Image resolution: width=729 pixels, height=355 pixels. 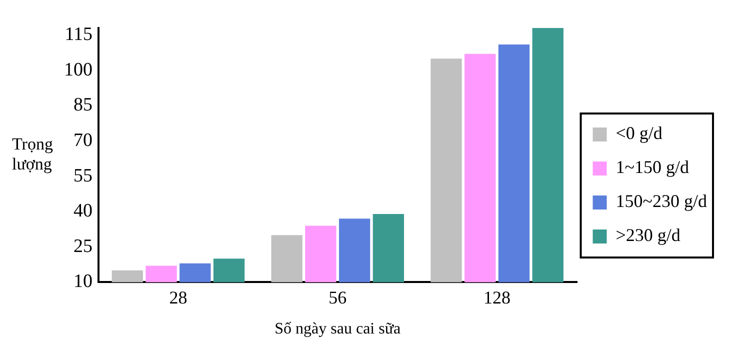 I want to click on x-tick-label: 28, so click(x=178, y=298).